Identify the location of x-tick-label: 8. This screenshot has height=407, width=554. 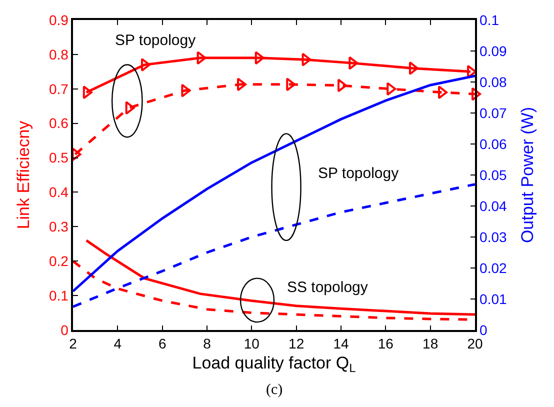
(207, 344).